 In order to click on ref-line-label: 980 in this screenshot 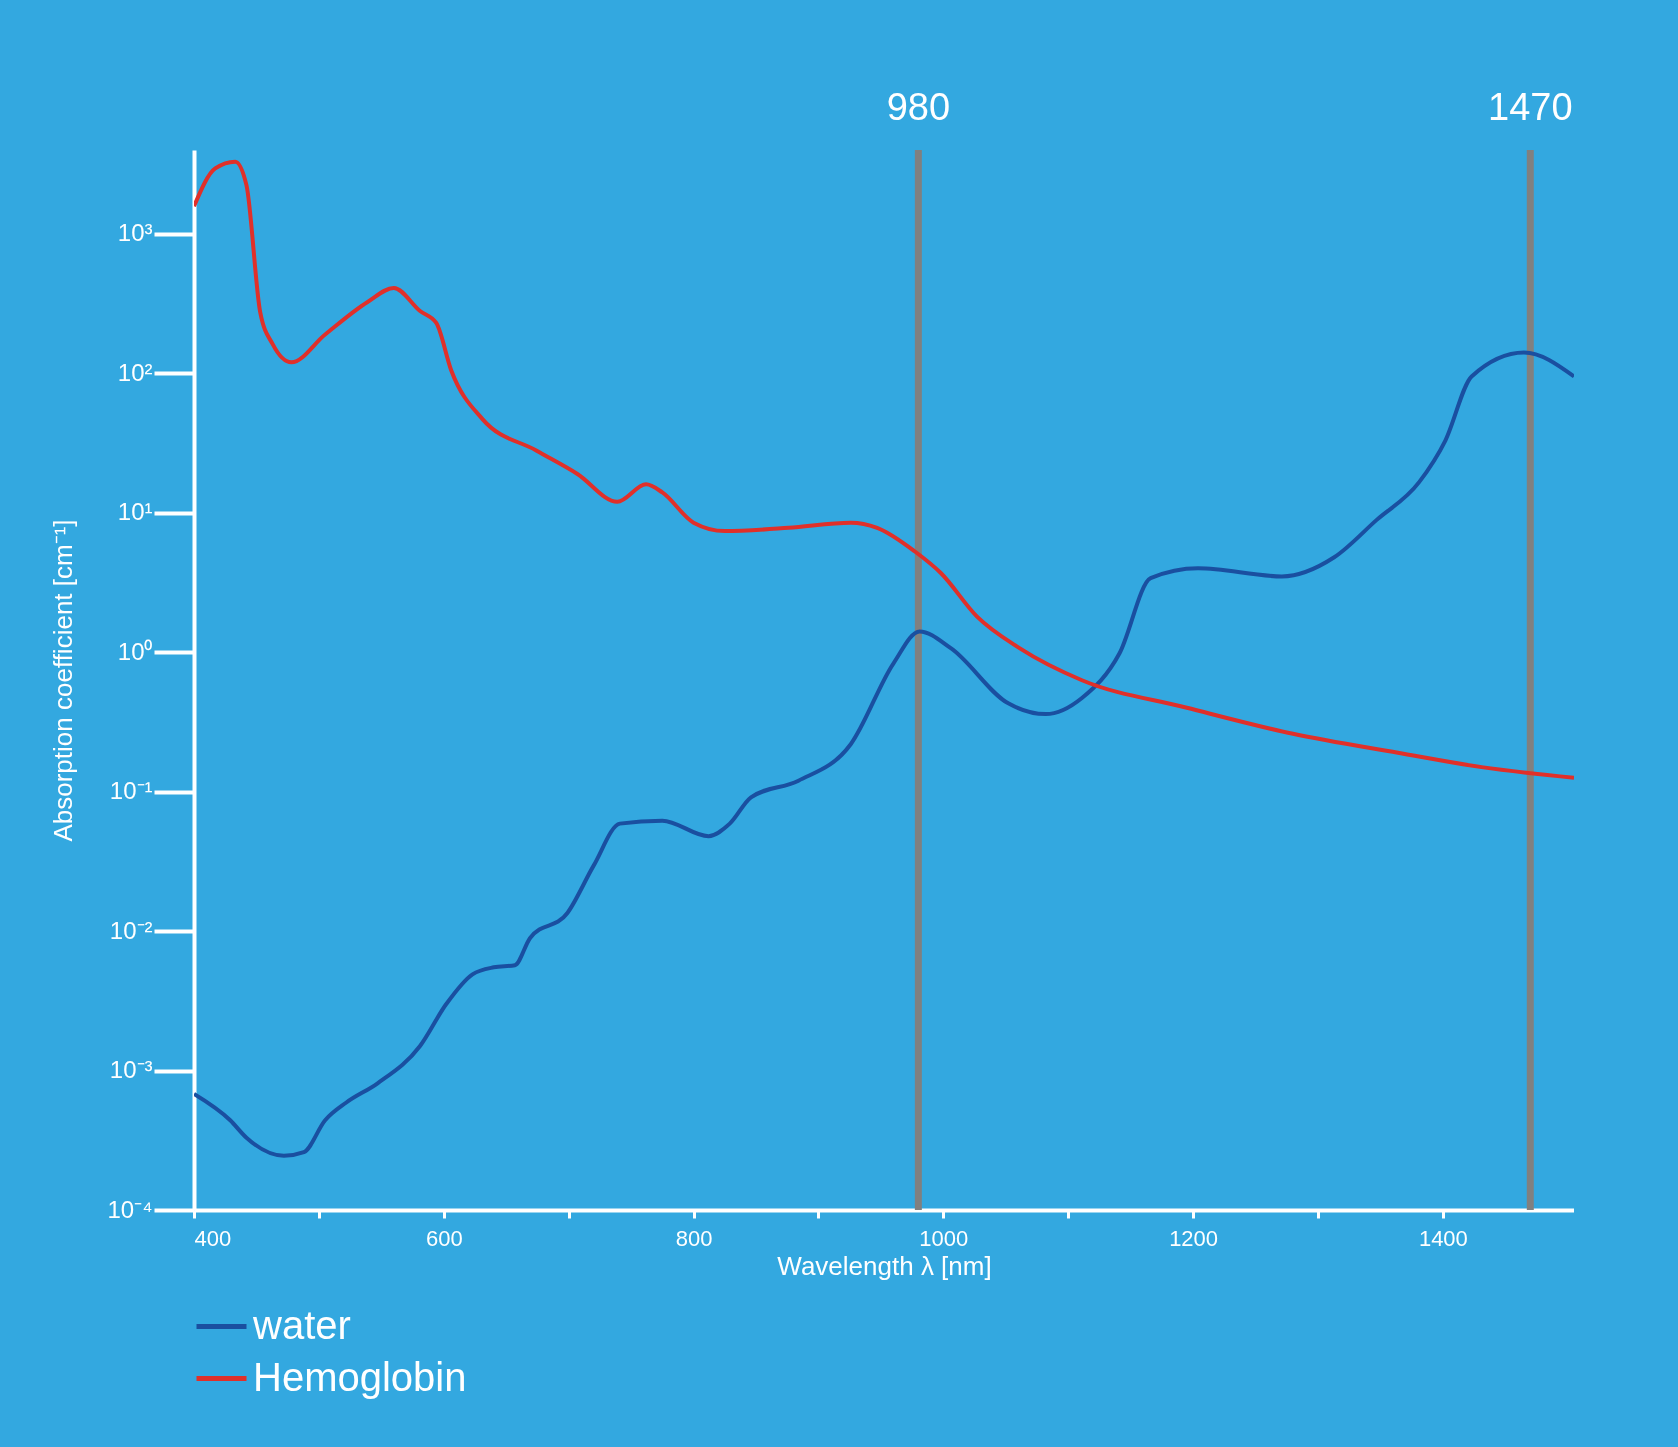, I will do `click(918, 107)`.